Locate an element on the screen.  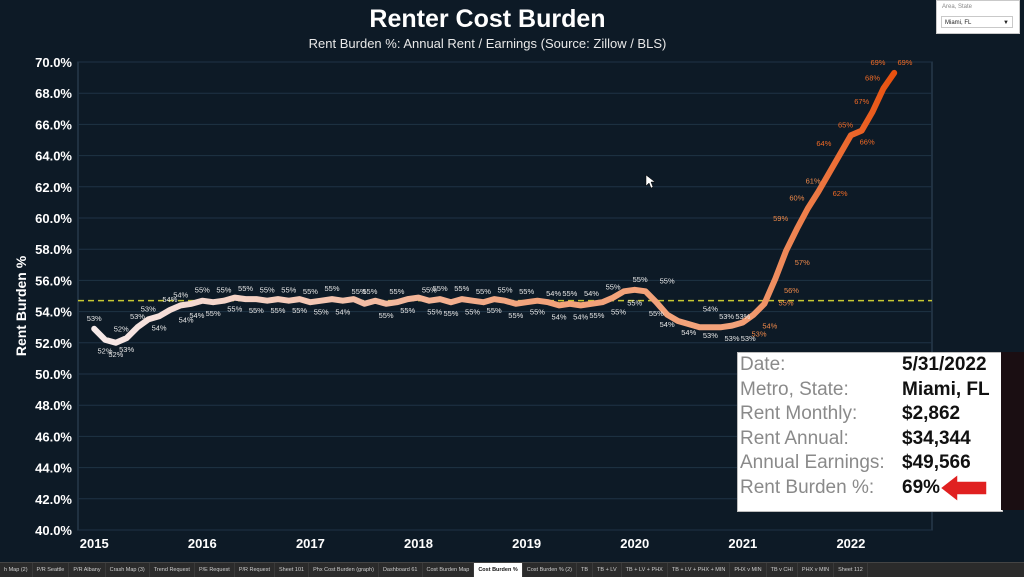
sheet-tab: TB v CHI is located at coordinates (782, 570).